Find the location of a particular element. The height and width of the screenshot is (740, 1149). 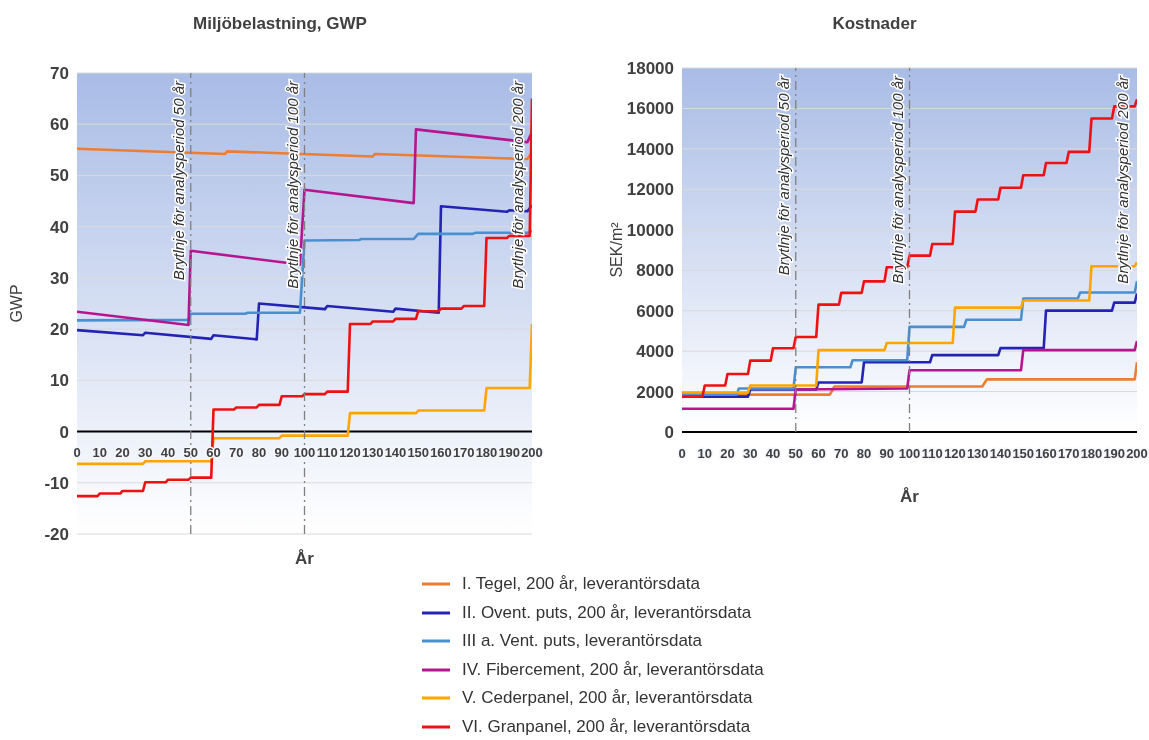

y-tick-label: 16000 is located at coordinates (650, 109).